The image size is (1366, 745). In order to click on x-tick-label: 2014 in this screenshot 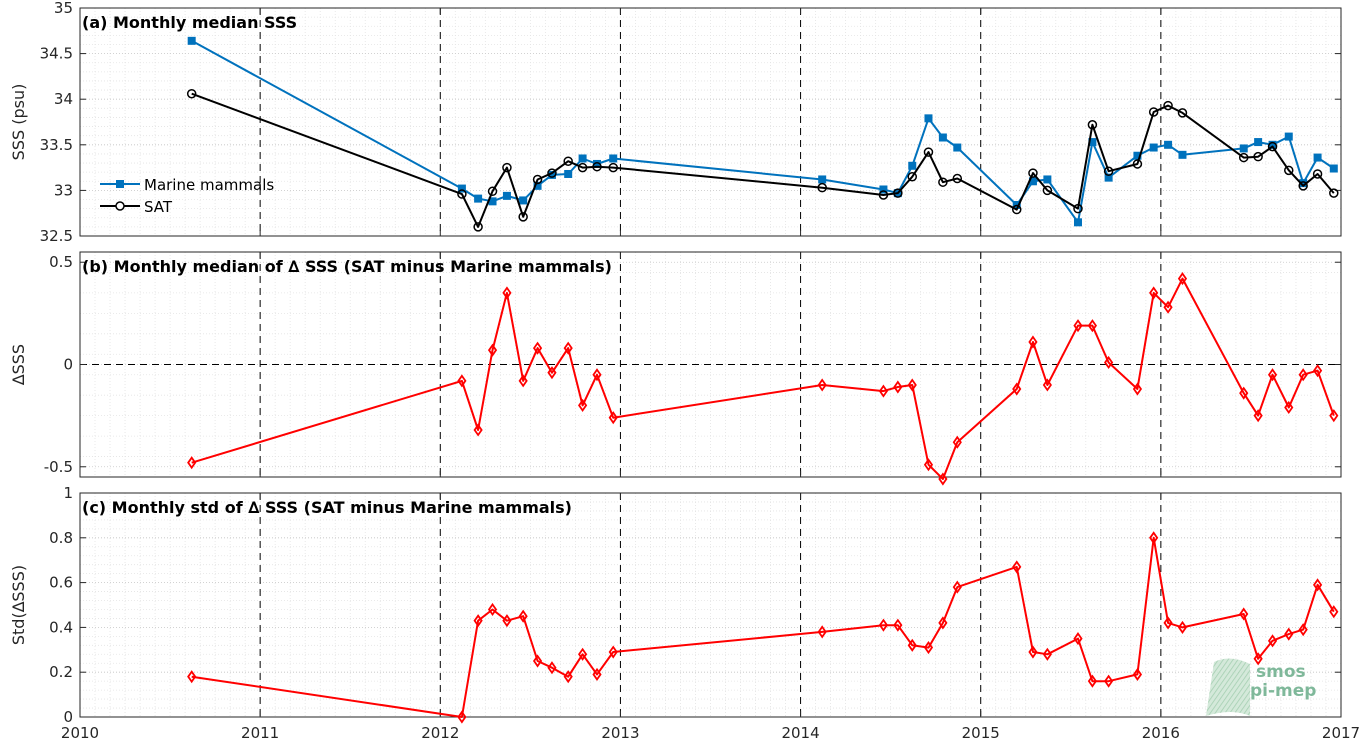, I will do `click(800, 733)`.